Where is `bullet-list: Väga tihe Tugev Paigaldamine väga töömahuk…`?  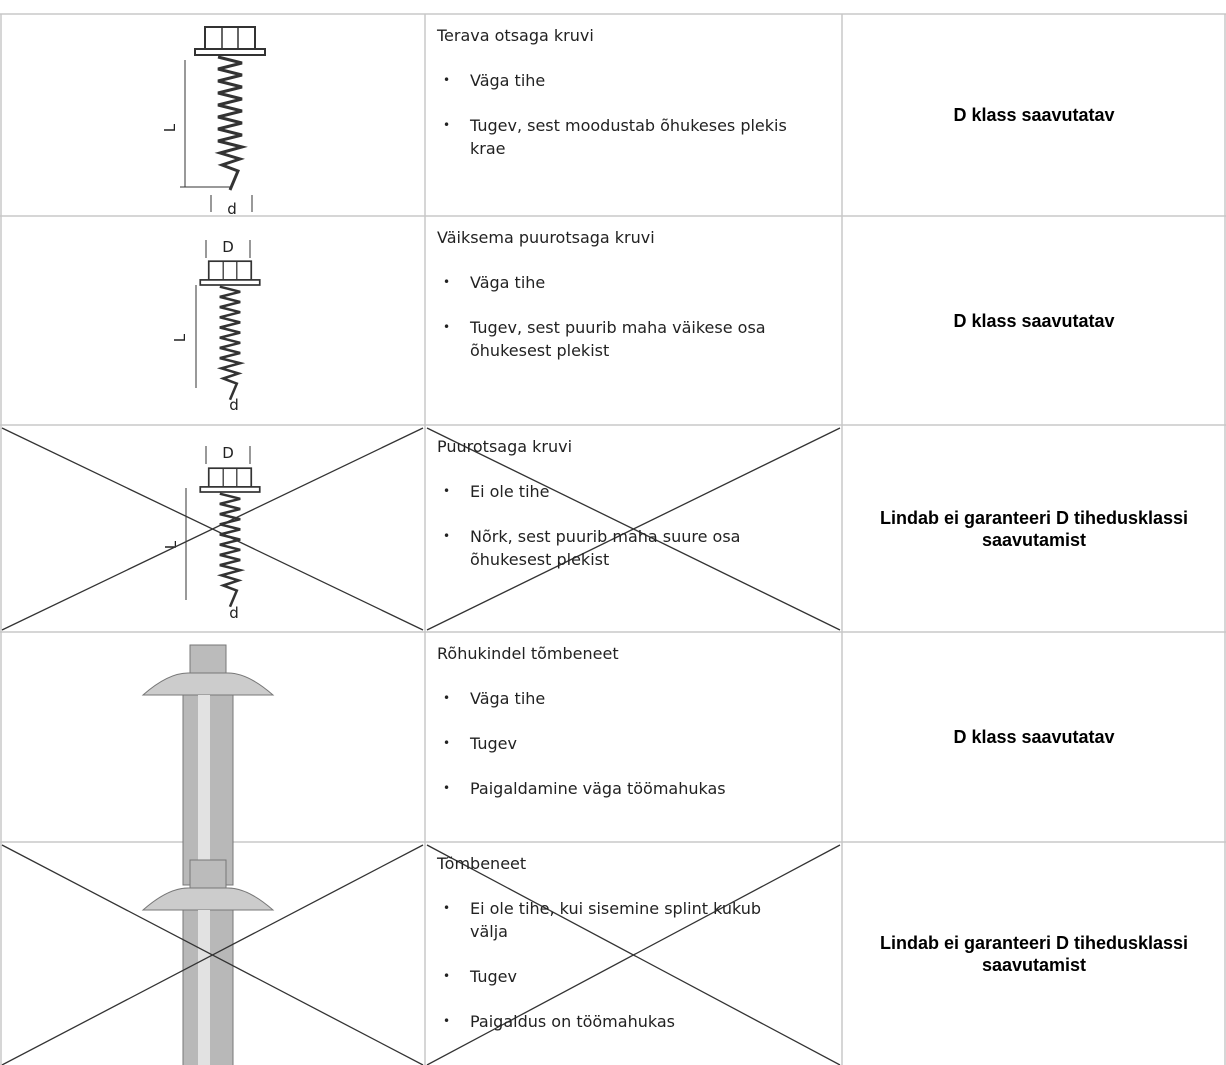
bullet-list: Väga tihe Tugev Paigaldamine väga töömahuk… is located at coordinates (639, 743).